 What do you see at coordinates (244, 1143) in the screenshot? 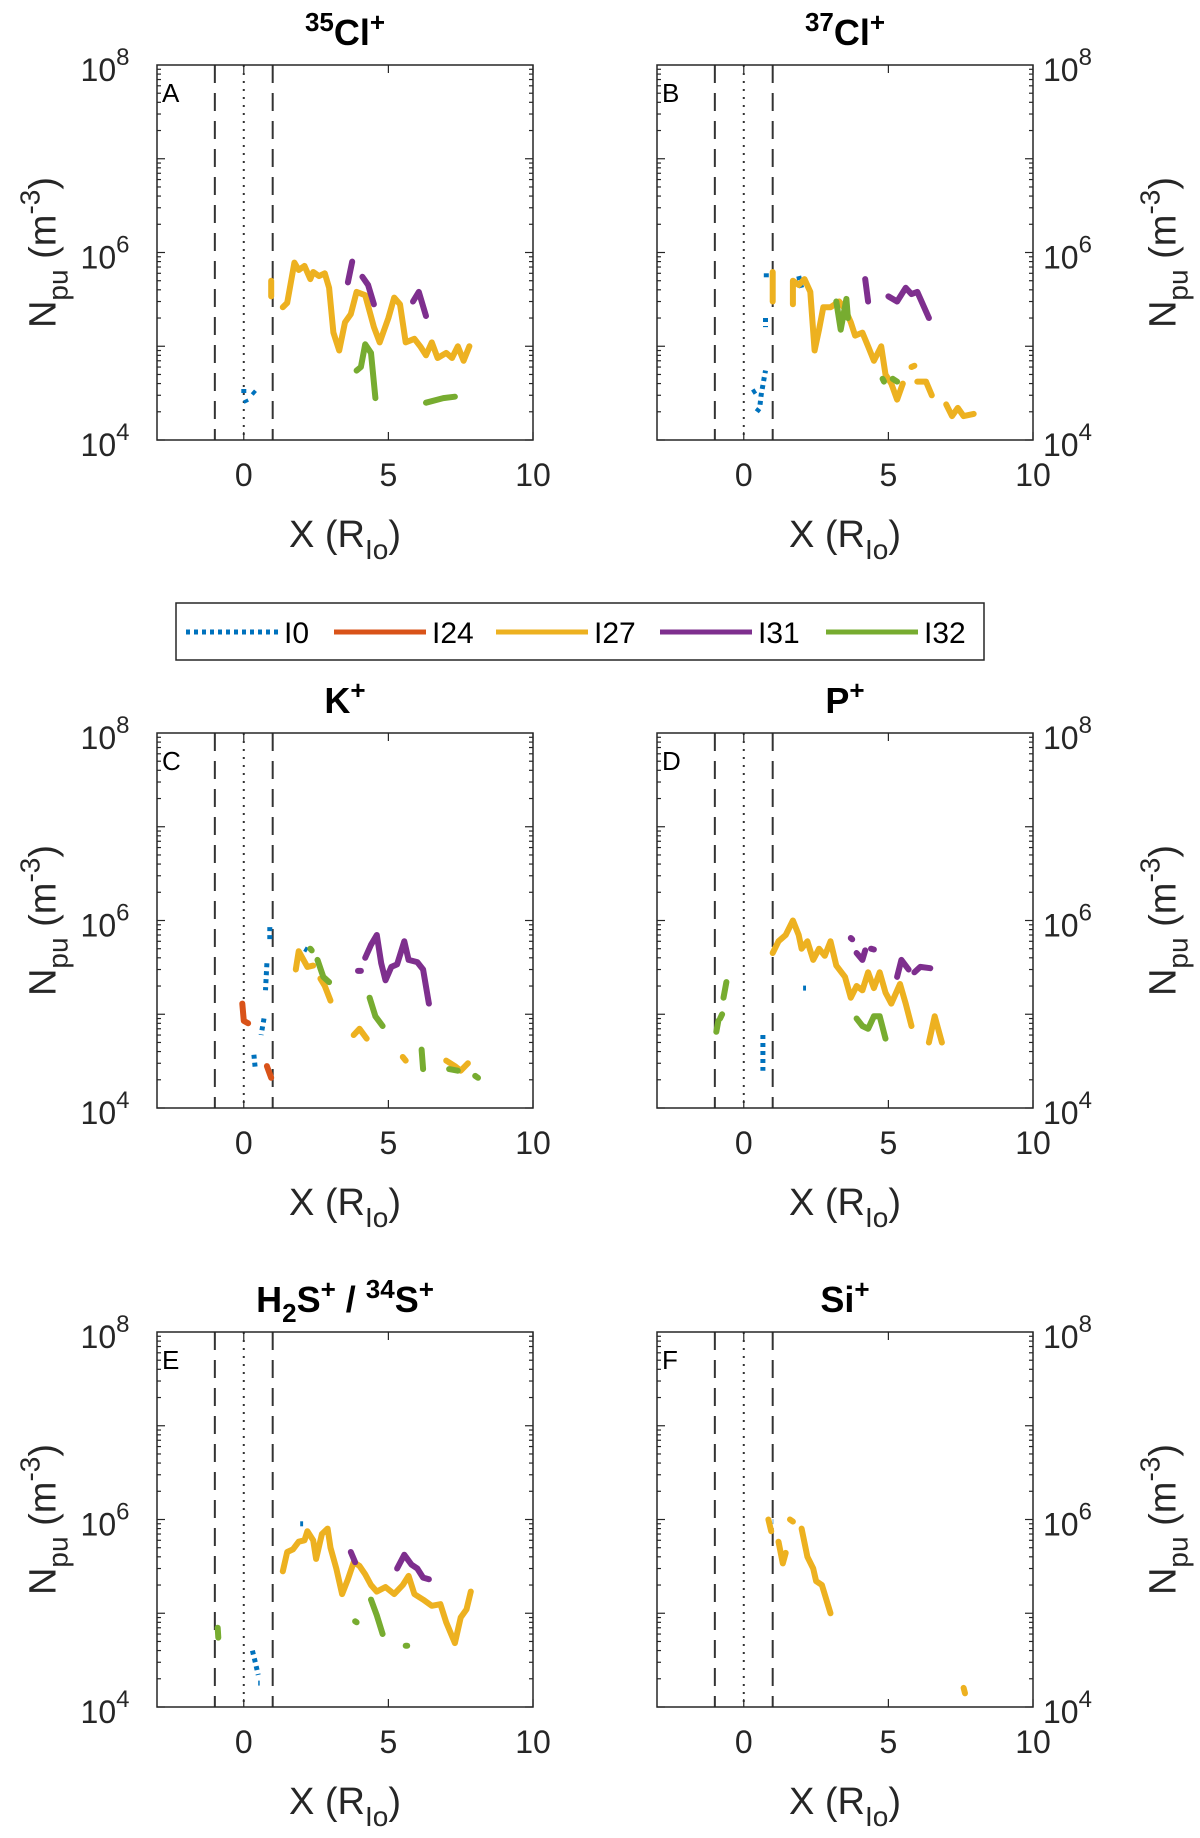
I see `x-tick-label: 0` at bounding box center [244, 1143].